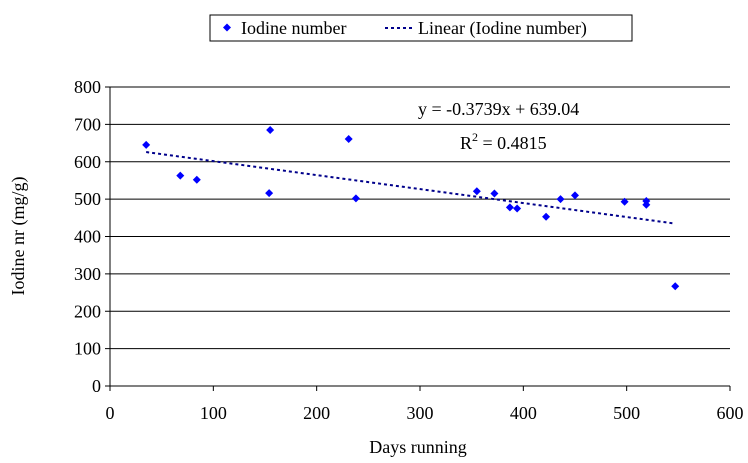  Describe the element at coordinates (87, 162) in the screenshot. I see `y-tick-label: 600` at that location.